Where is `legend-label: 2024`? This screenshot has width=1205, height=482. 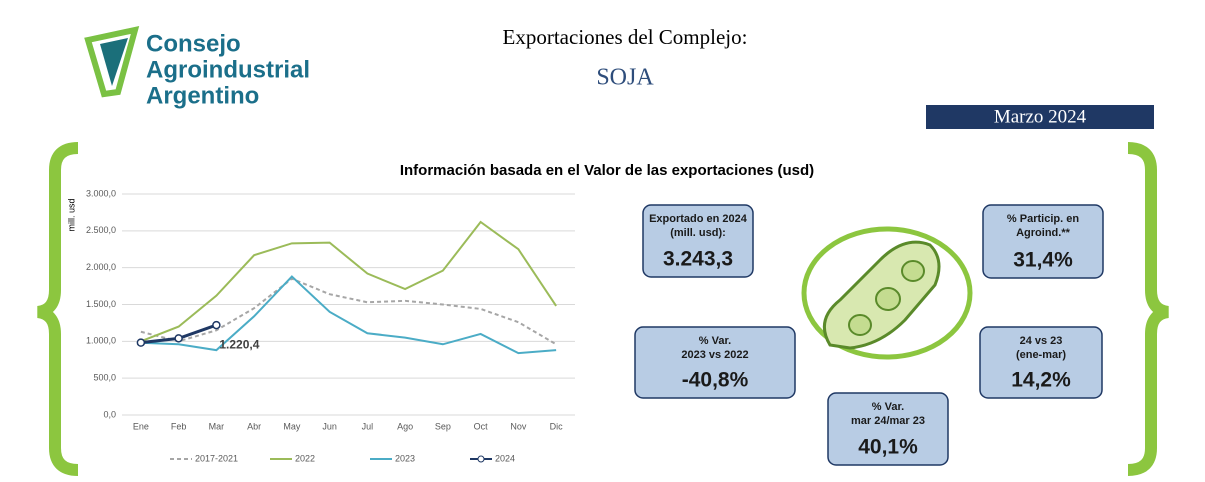 legend-label: 2024 is located at coordinates (505, 458).